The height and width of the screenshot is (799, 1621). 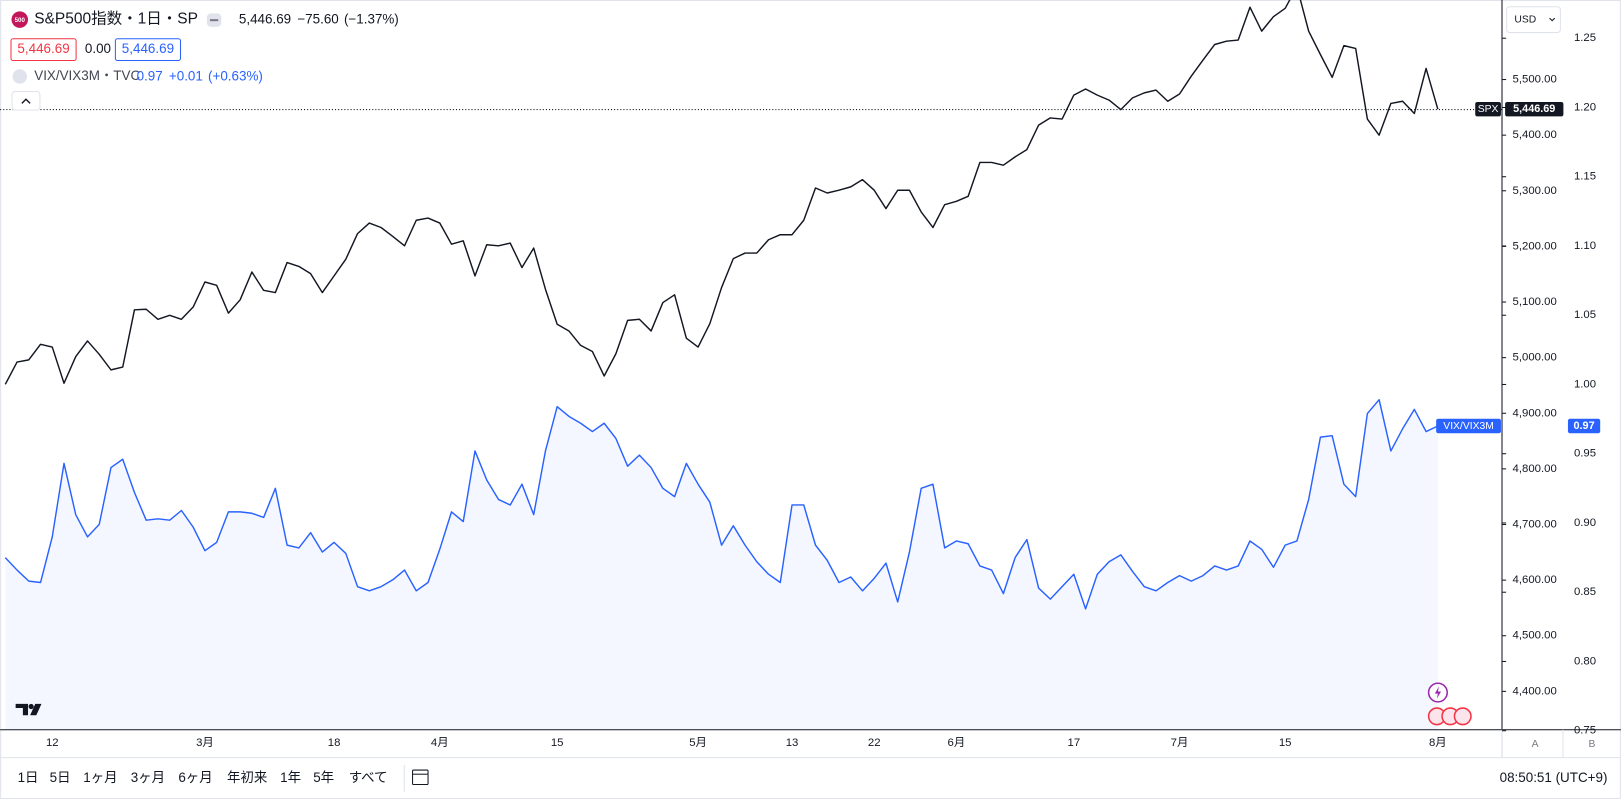 I want to click on vix-line: 0.97 +0.01 (+0.63%), so click(x=200, y=75).